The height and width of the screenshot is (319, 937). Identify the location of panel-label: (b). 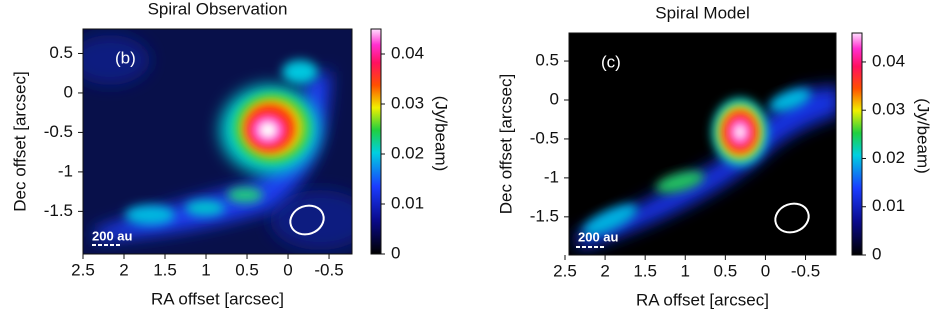
(125, 57).